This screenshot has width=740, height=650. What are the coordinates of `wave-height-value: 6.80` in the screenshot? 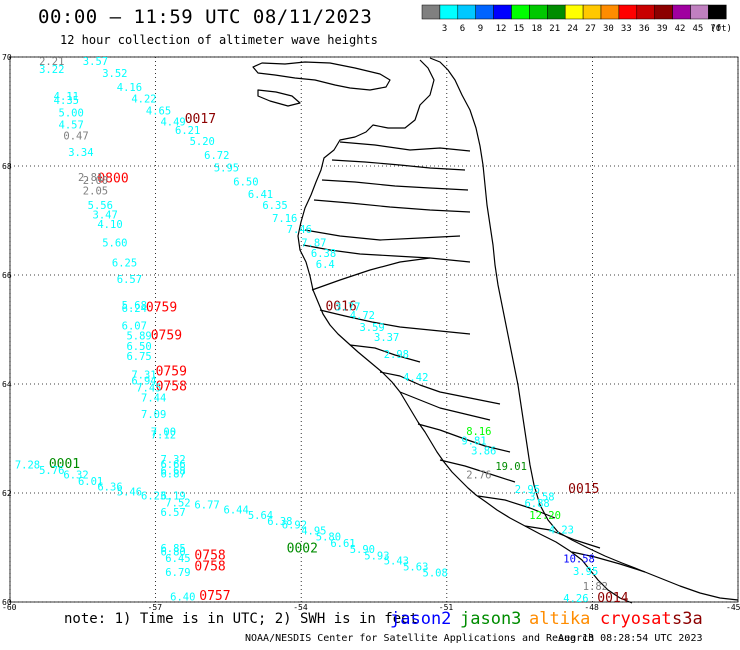 It's located at (172, 552).